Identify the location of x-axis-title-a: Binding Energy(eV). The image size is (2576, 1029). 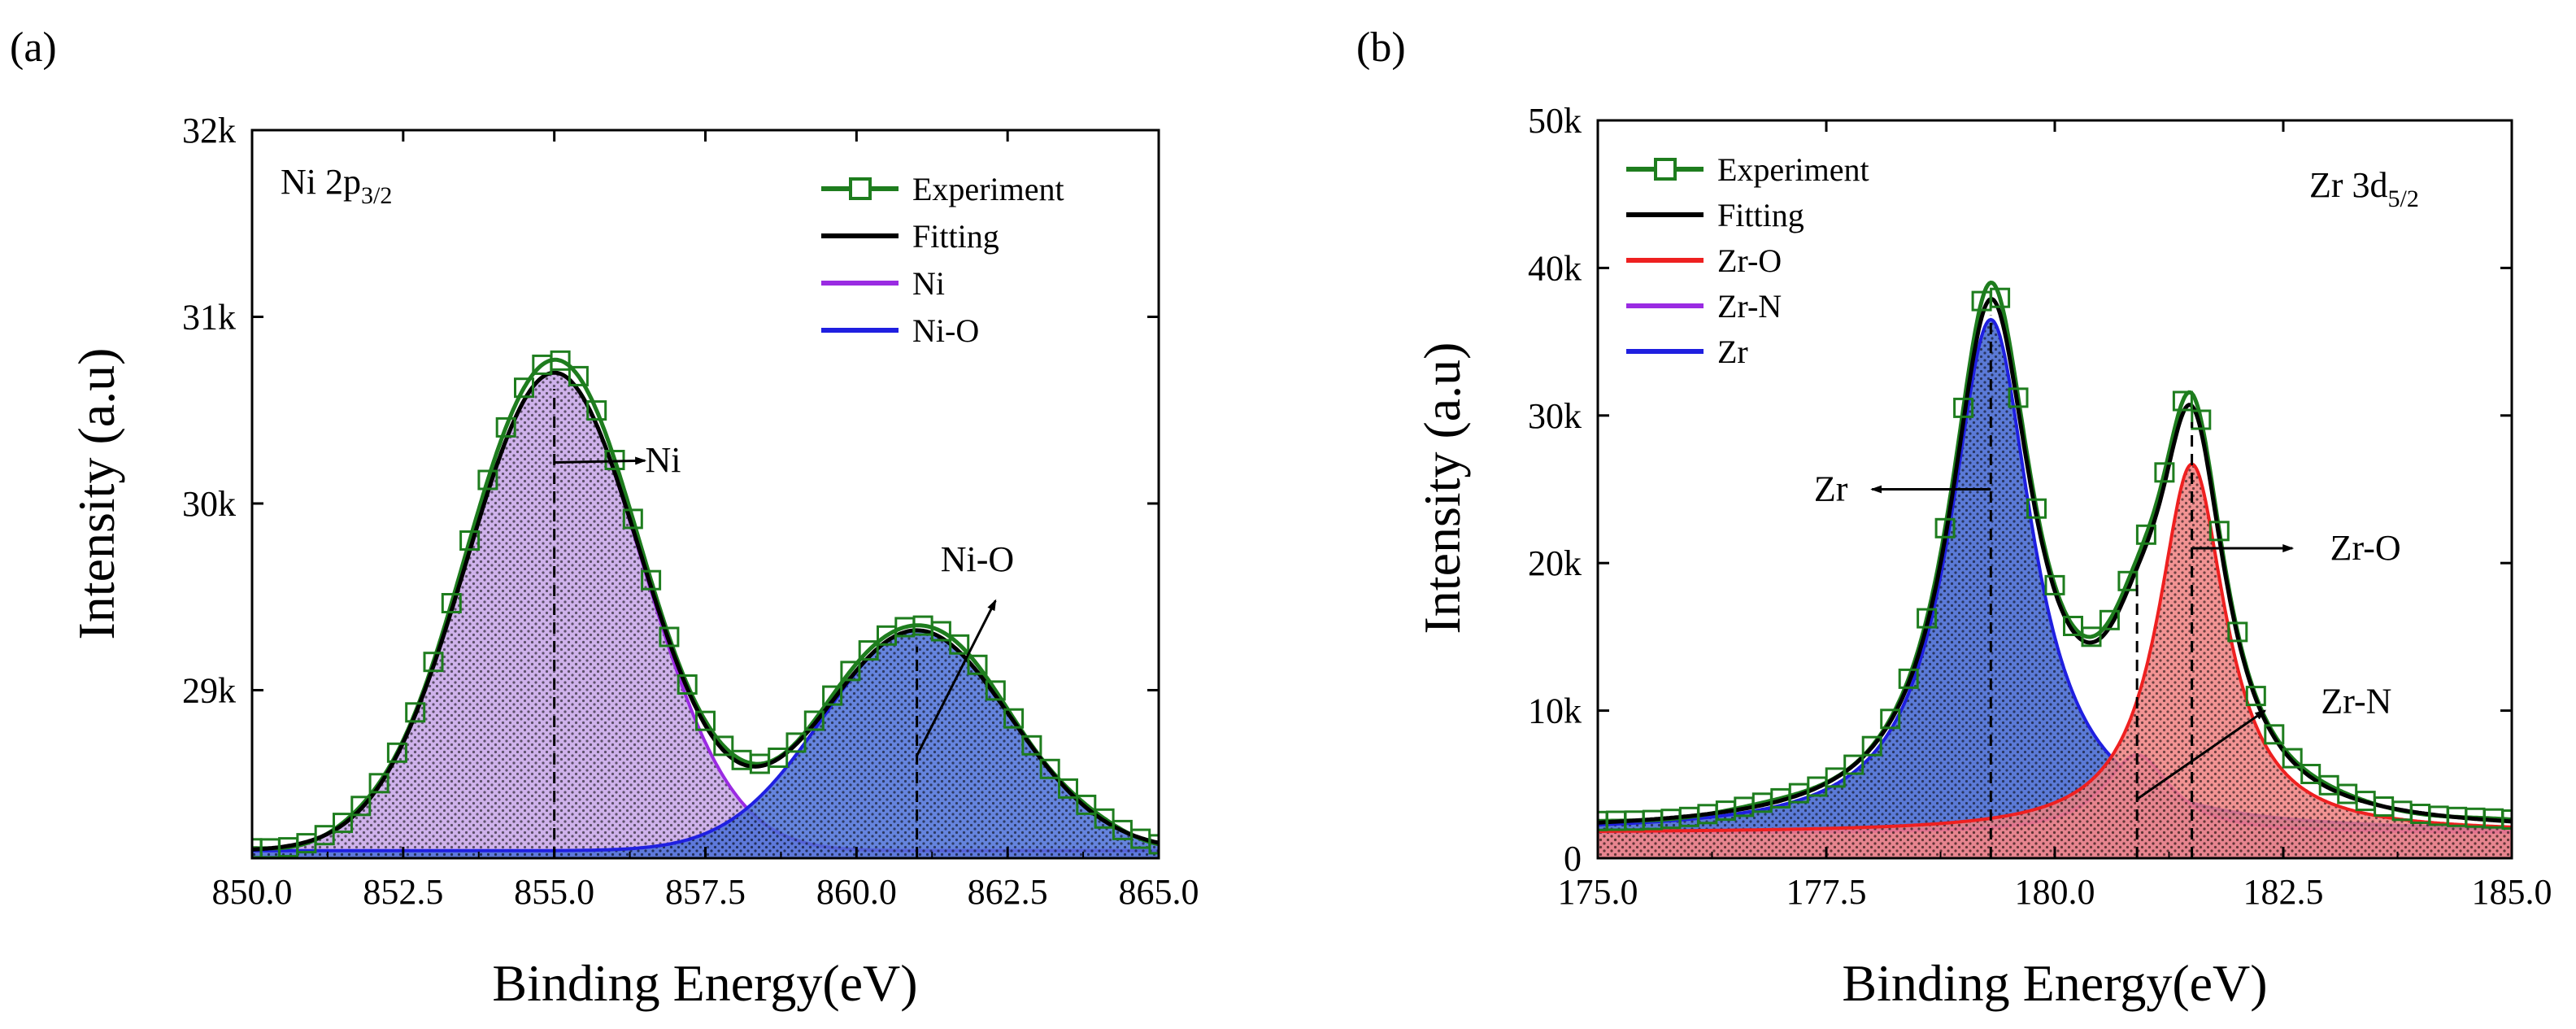
(705, 983).